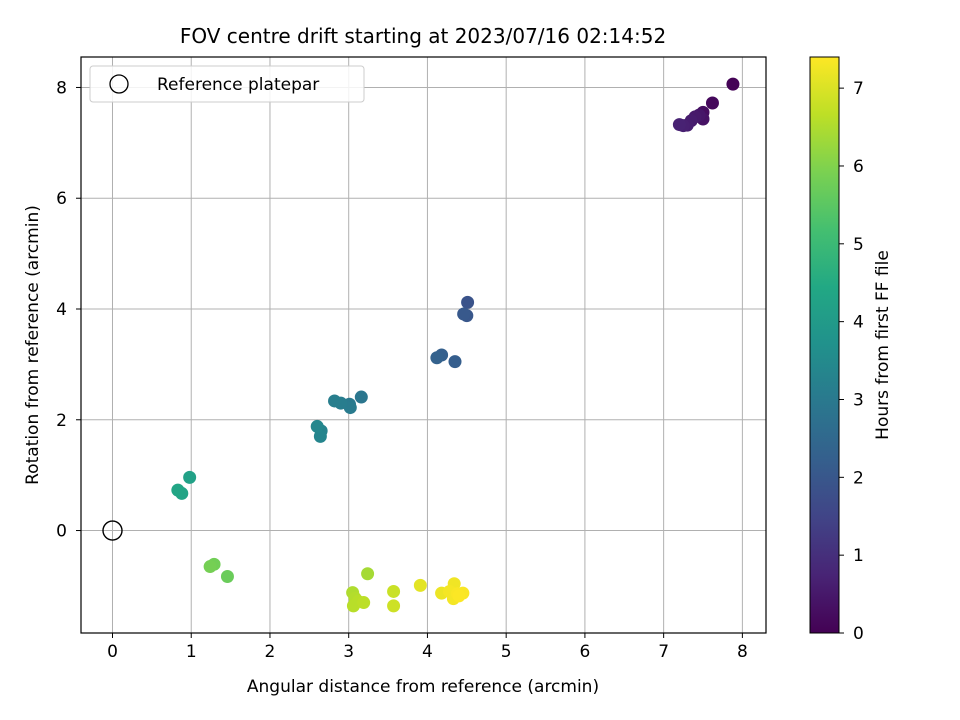  I want to click on colorbar-tick-label: 6, so click(858, 167).